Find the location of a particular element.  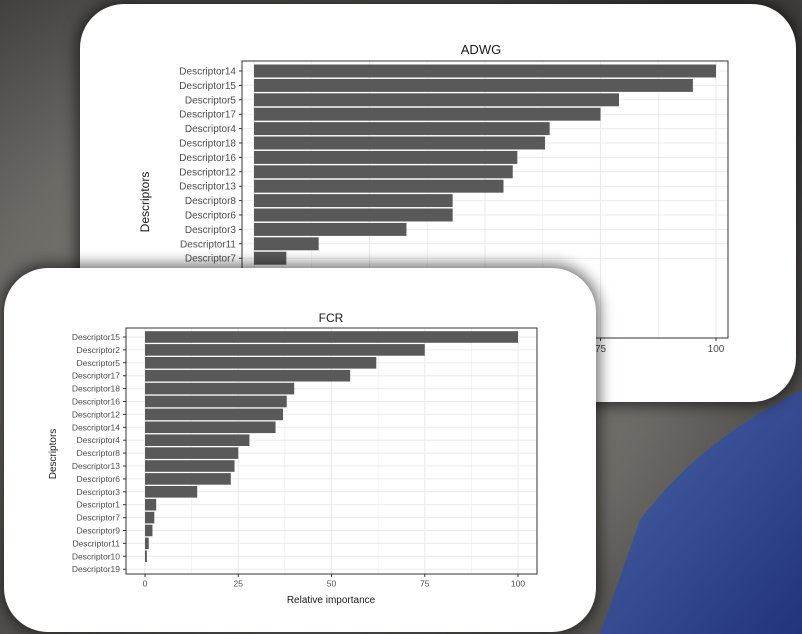

adwg-chart-title: ADWG is located at coordinates (481, 49).